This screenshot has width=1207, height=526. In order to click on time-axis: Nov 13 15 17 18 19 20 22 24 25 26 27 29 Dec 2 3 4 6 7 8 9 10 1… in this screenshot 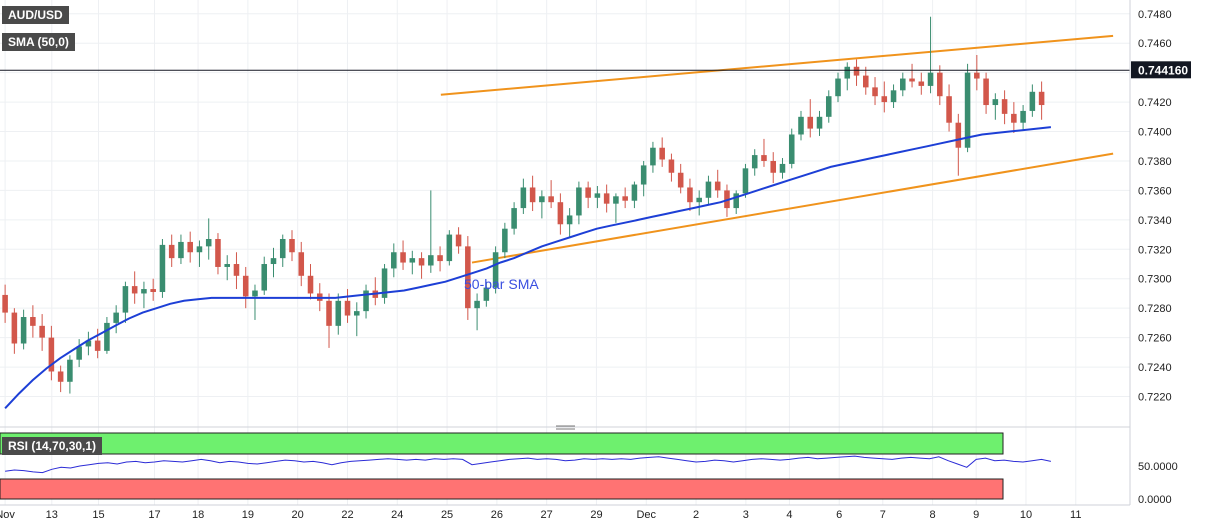, I will do `click(565, 512)`.